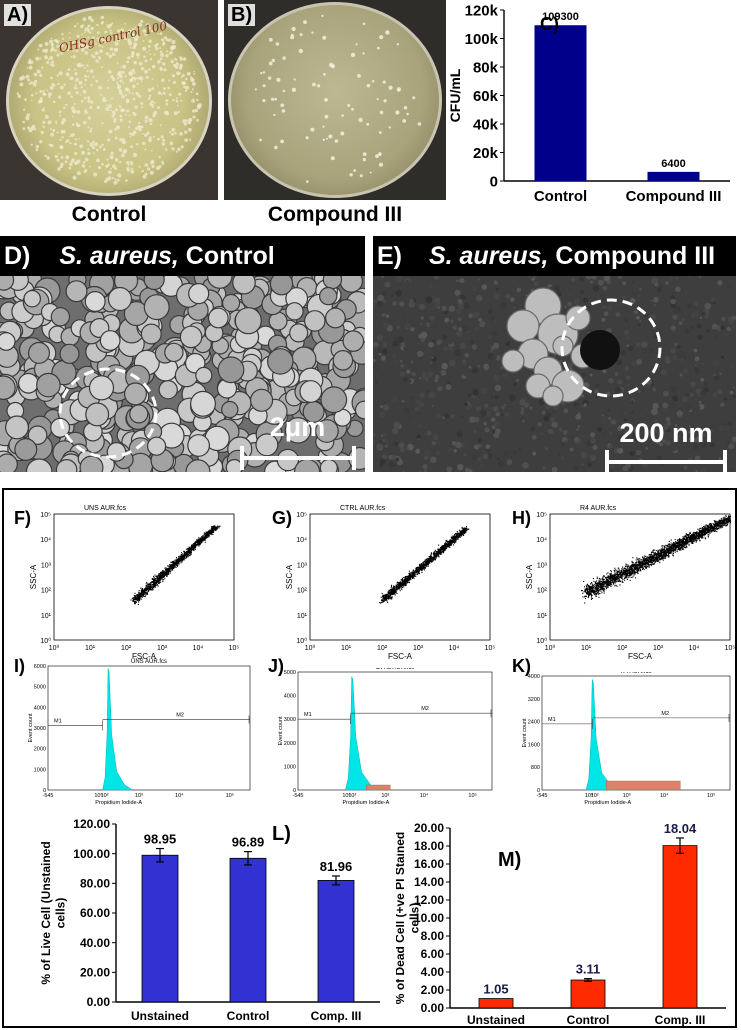 Image resolution: width=741 pixels, height=1030 pixels. I want to click on panel-label-i: I), so click(19, 666).